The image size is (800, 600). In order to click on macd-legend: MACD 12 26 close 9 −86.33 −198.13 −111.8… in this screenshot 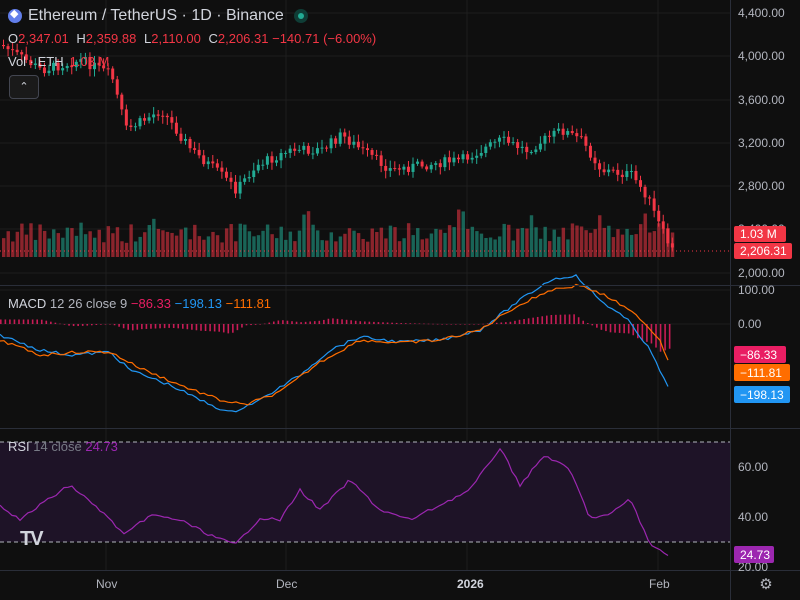, I will do `click(139, 303)`.